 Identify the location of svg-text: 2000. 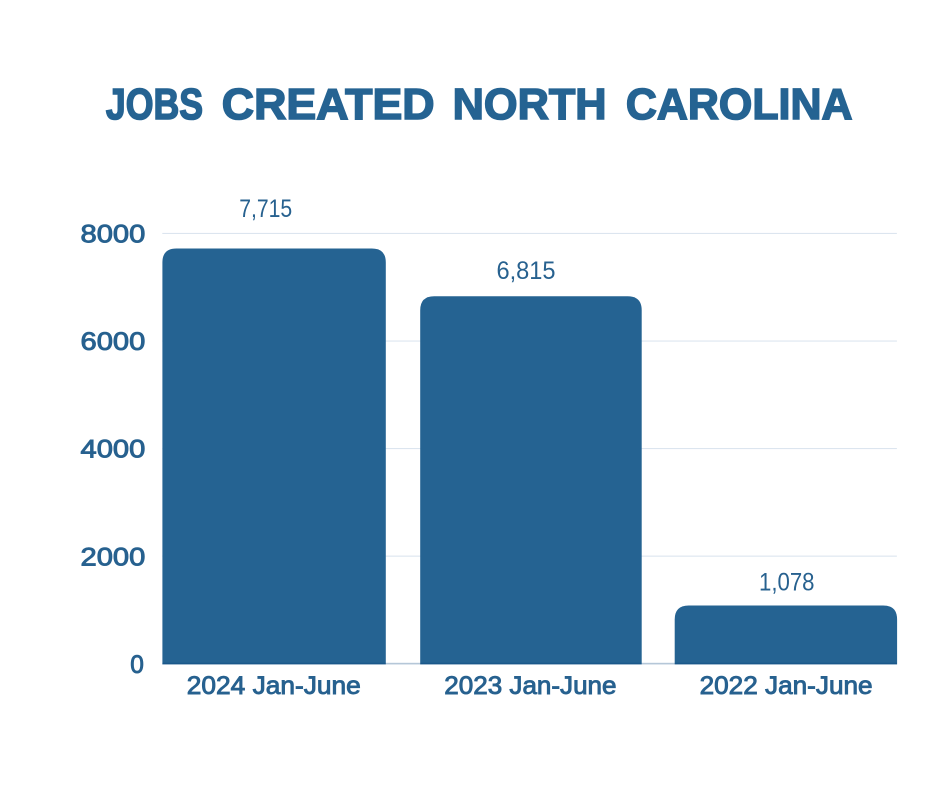
(113, 557).